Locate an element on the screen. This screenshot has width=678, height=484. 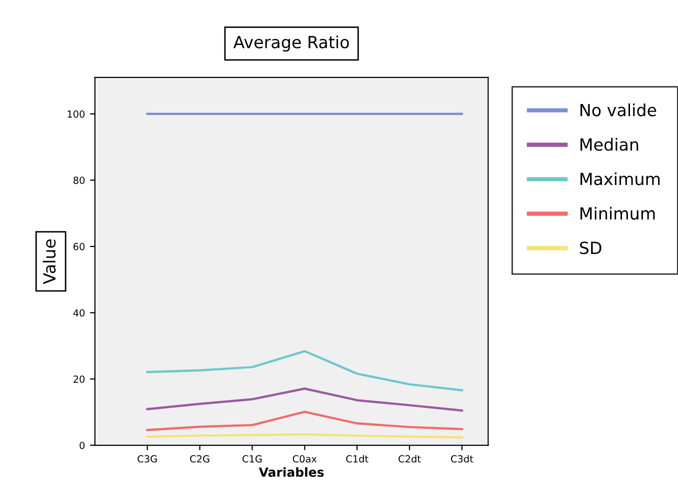
y-tick-label: 60 is located at coordinates (79, 246).